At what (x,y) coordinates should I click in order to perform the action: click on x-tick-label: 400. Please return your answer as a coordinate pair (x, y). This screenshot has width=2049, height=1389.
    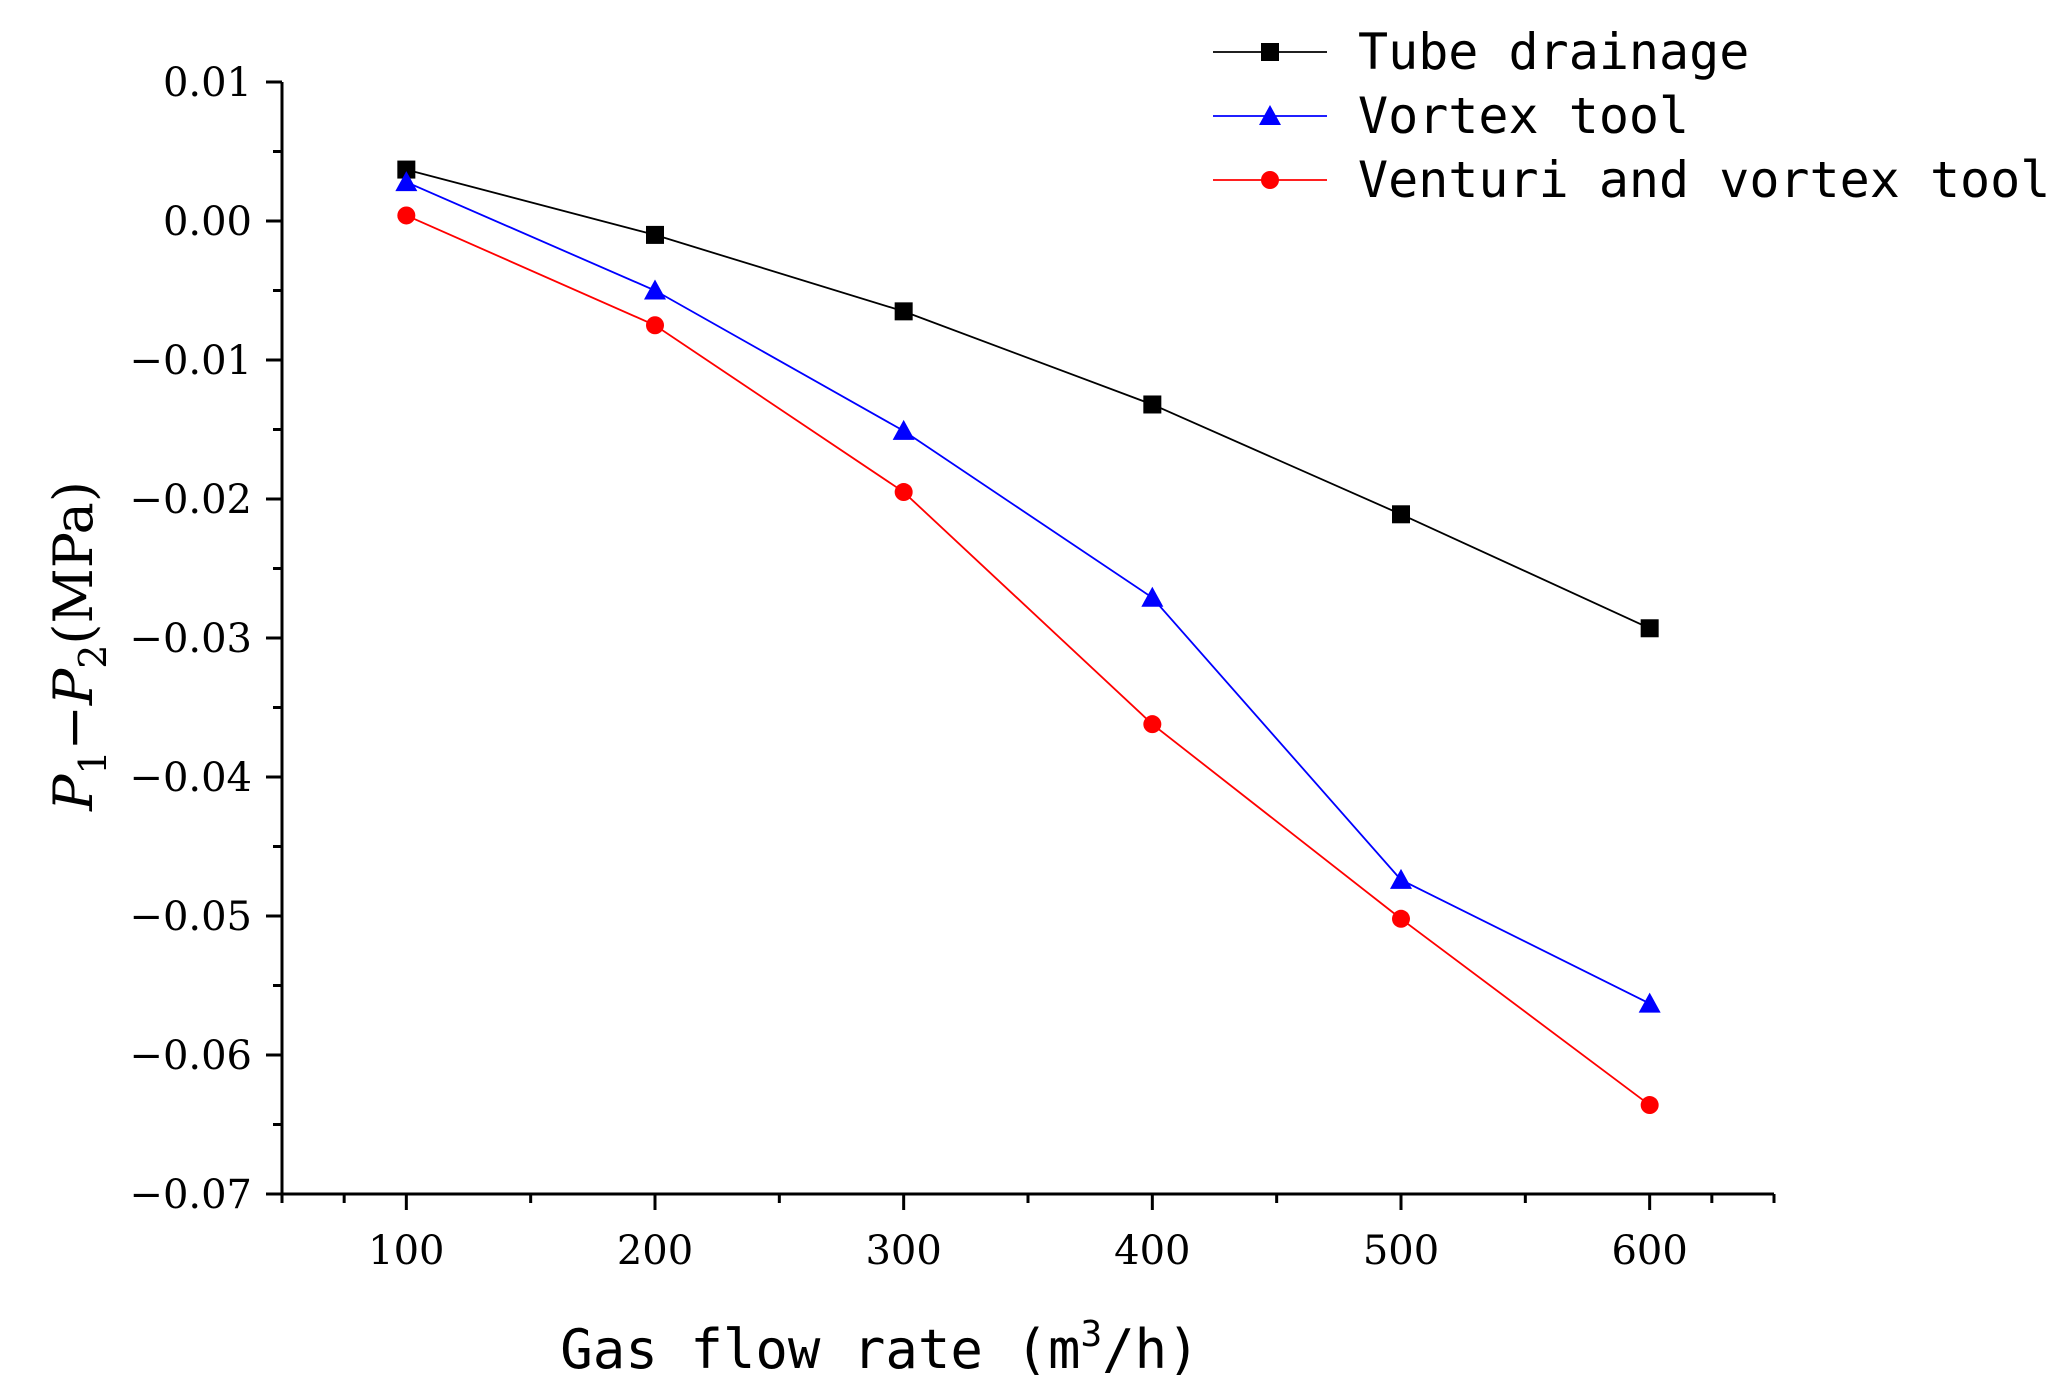
    Looking at the image, I should click on (1152, 1251).